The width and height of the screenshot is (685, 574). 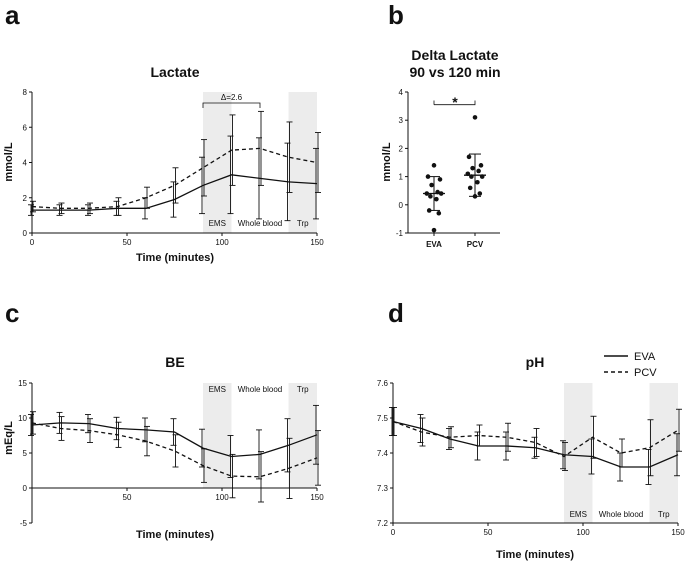 What do you see at coordinates (396, 15) in the screenshot?
I see `panel-label-b: b` at bounding box center [396, 15].